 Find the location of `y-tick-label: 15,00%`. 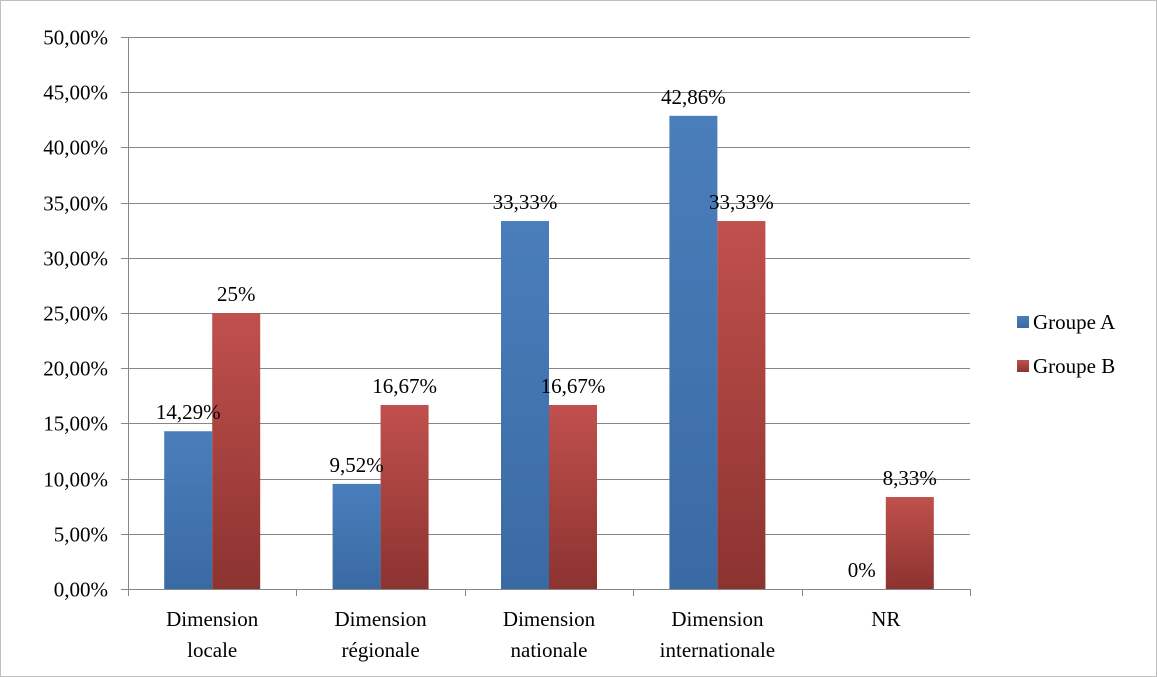

y-tick-label: 15,00% is located at coordinates (75, 424).